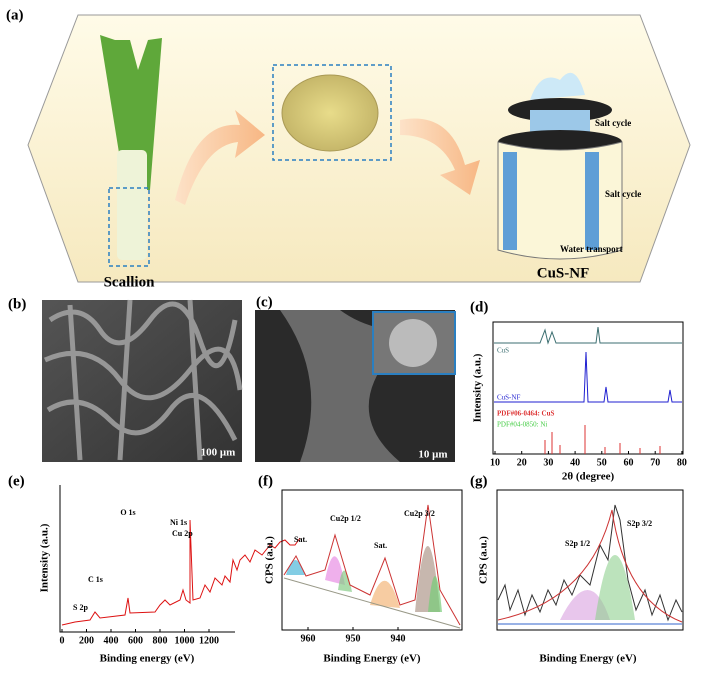 The image size is (709, 674). What do you see at coordinates (308, 638) in the screenshot?
I see `x-tick-label: 960` at bounding box center [308, 638].